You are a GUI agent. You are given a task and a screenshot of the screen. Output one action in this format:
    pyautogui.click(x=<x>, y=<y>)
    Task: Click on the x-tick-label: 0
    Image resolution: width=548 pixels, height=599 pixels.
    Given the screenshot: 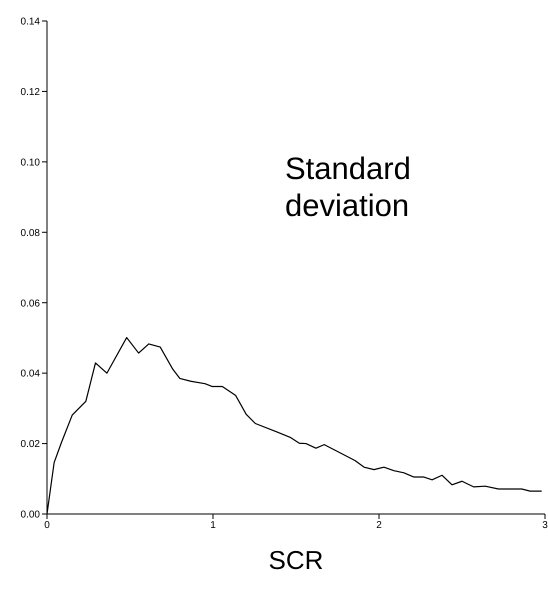 What is the action you would take?
    pyautogui.click(x=47, y=526)
    